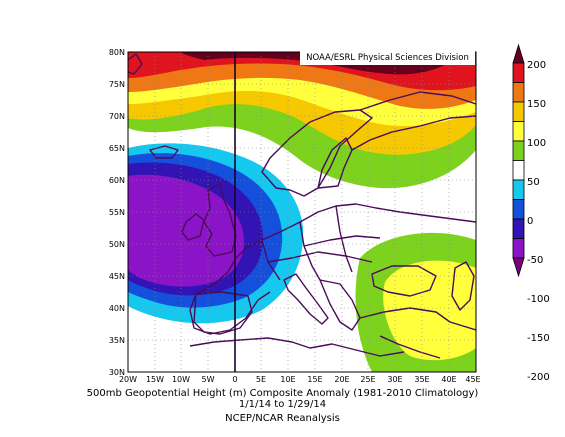 This screenshot has width=565, height=437. I want to click on lon-label: 10E, so click(287, 379).